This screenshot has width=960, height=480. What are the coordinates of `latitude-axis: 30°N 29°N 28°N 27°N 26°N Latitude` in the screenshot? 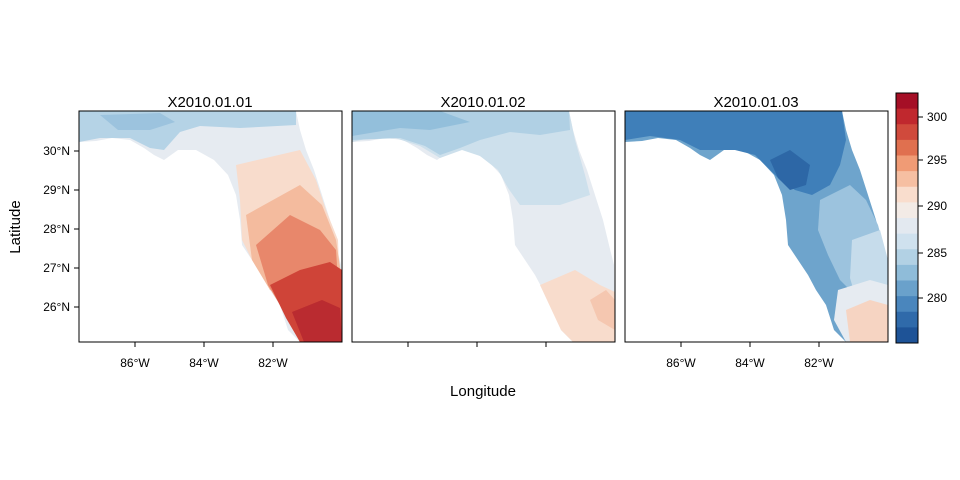 It's located at (43, 229).